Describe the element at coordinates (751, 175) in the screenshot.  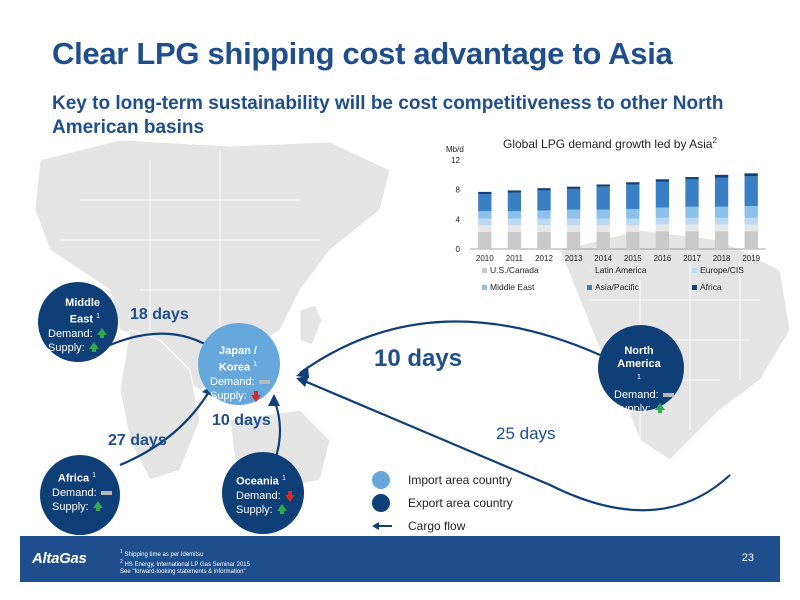
I see `bar-2019-africa` at that location.